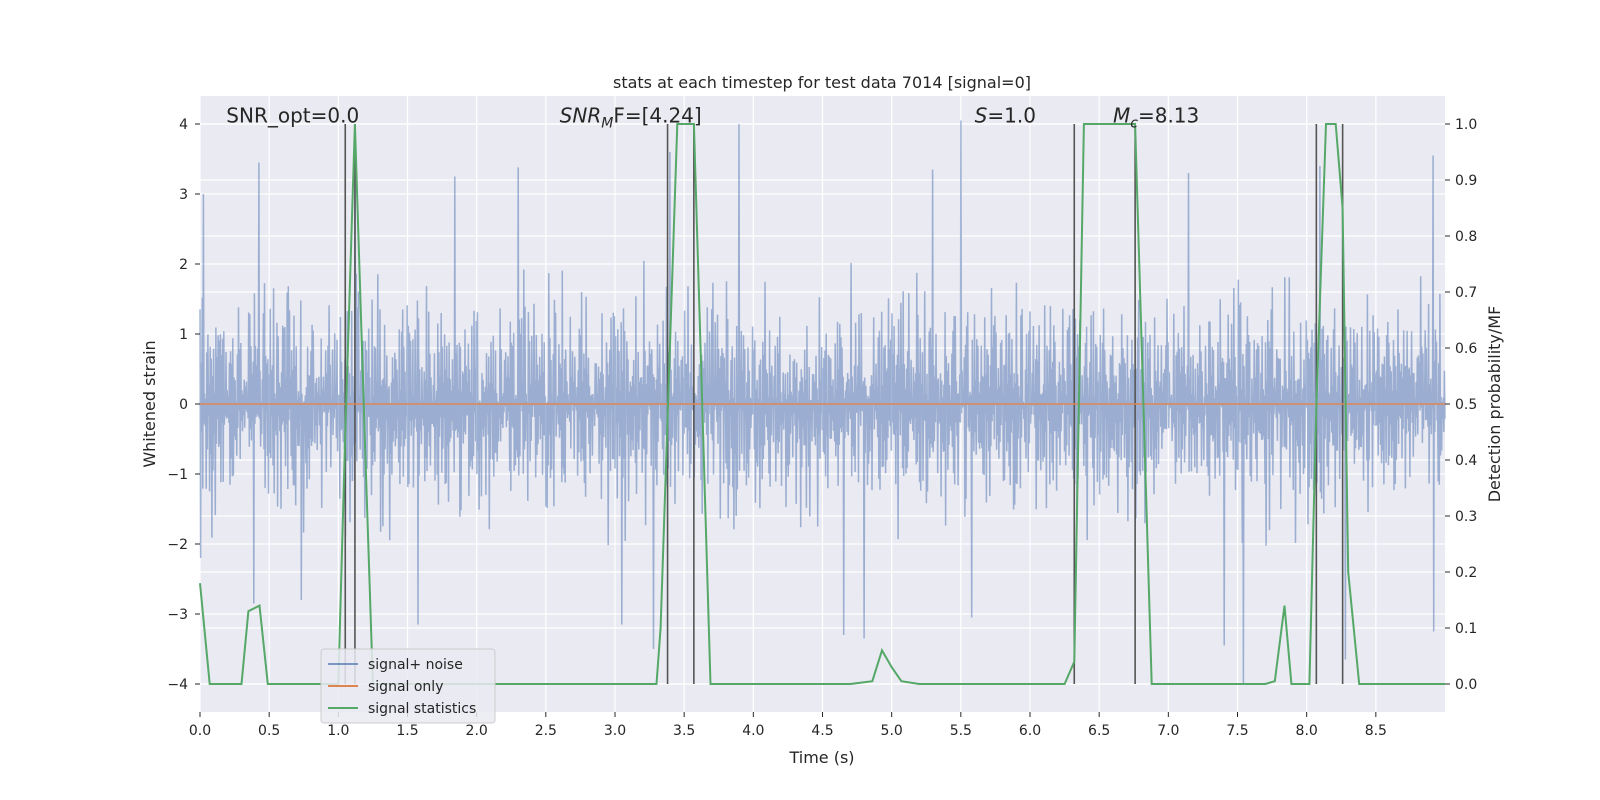  What do you see at coordinates (415, 665) in the screenshot?
I see `legend-label: signal+ noise` at bounding box center [415, 665].